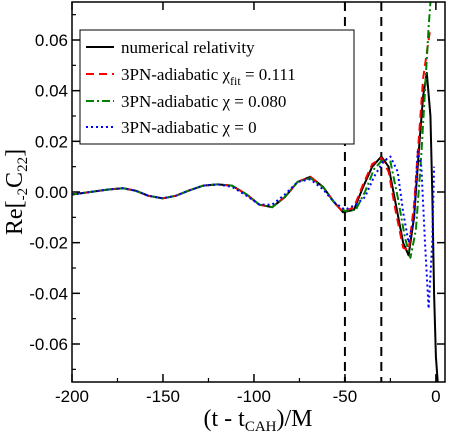  Describe the element at coordinates (51, 91) in the screenshot. I see `y-tick-label-5: 0.04` at that location.